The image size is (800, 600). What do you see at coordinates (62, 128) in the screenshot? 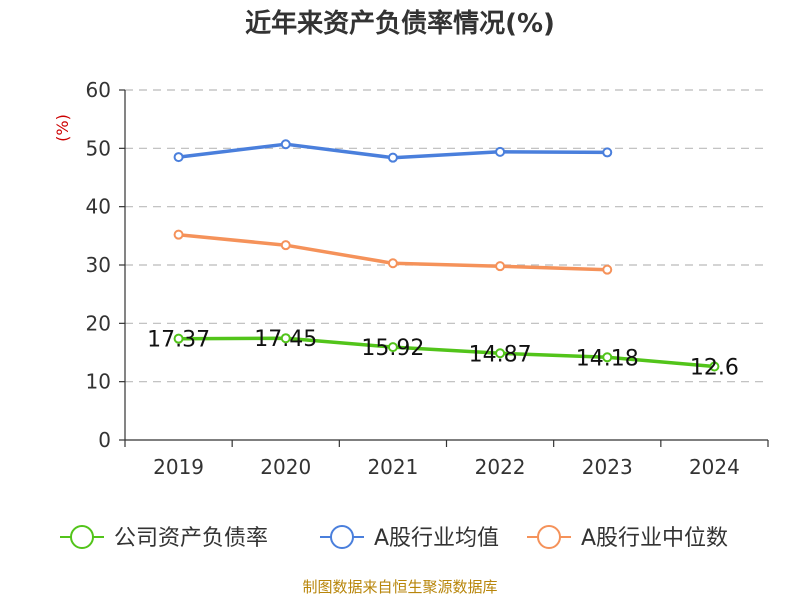
I see `y-unit-label: (%)` at bounding box center [62, 128].